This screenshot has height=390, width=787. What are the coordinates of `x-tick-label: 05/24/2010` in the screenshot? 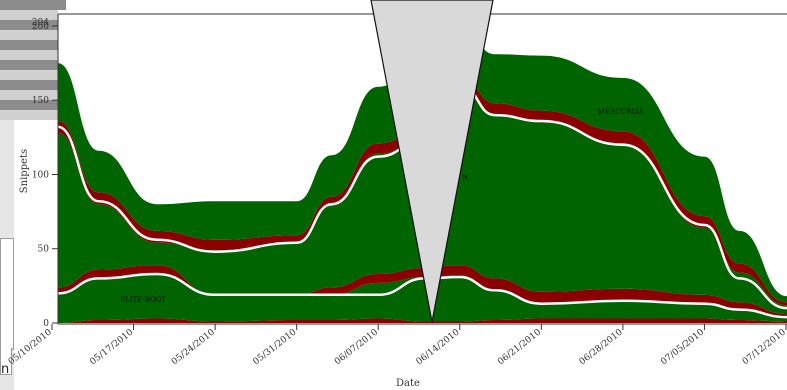 It's located at (193, 347).